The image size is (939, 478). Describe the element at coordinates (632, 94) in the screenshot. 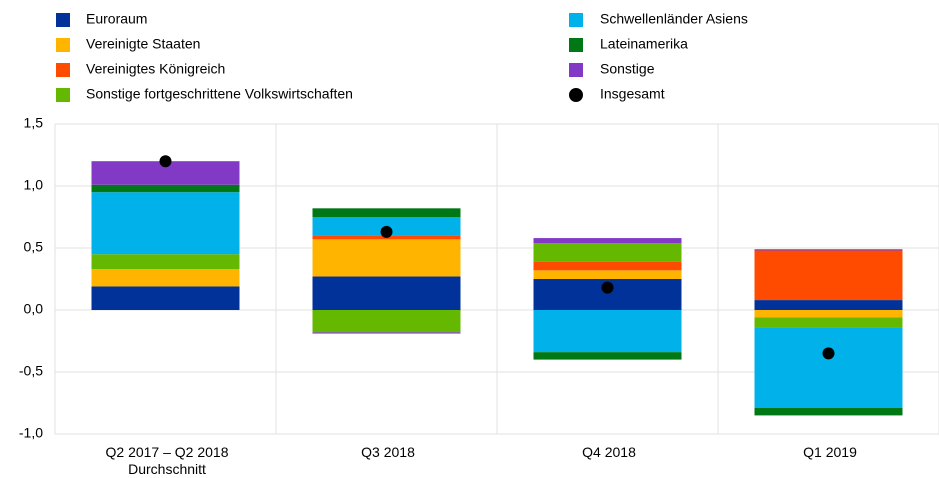

I see `legend-label: Insgesamt` at that location.